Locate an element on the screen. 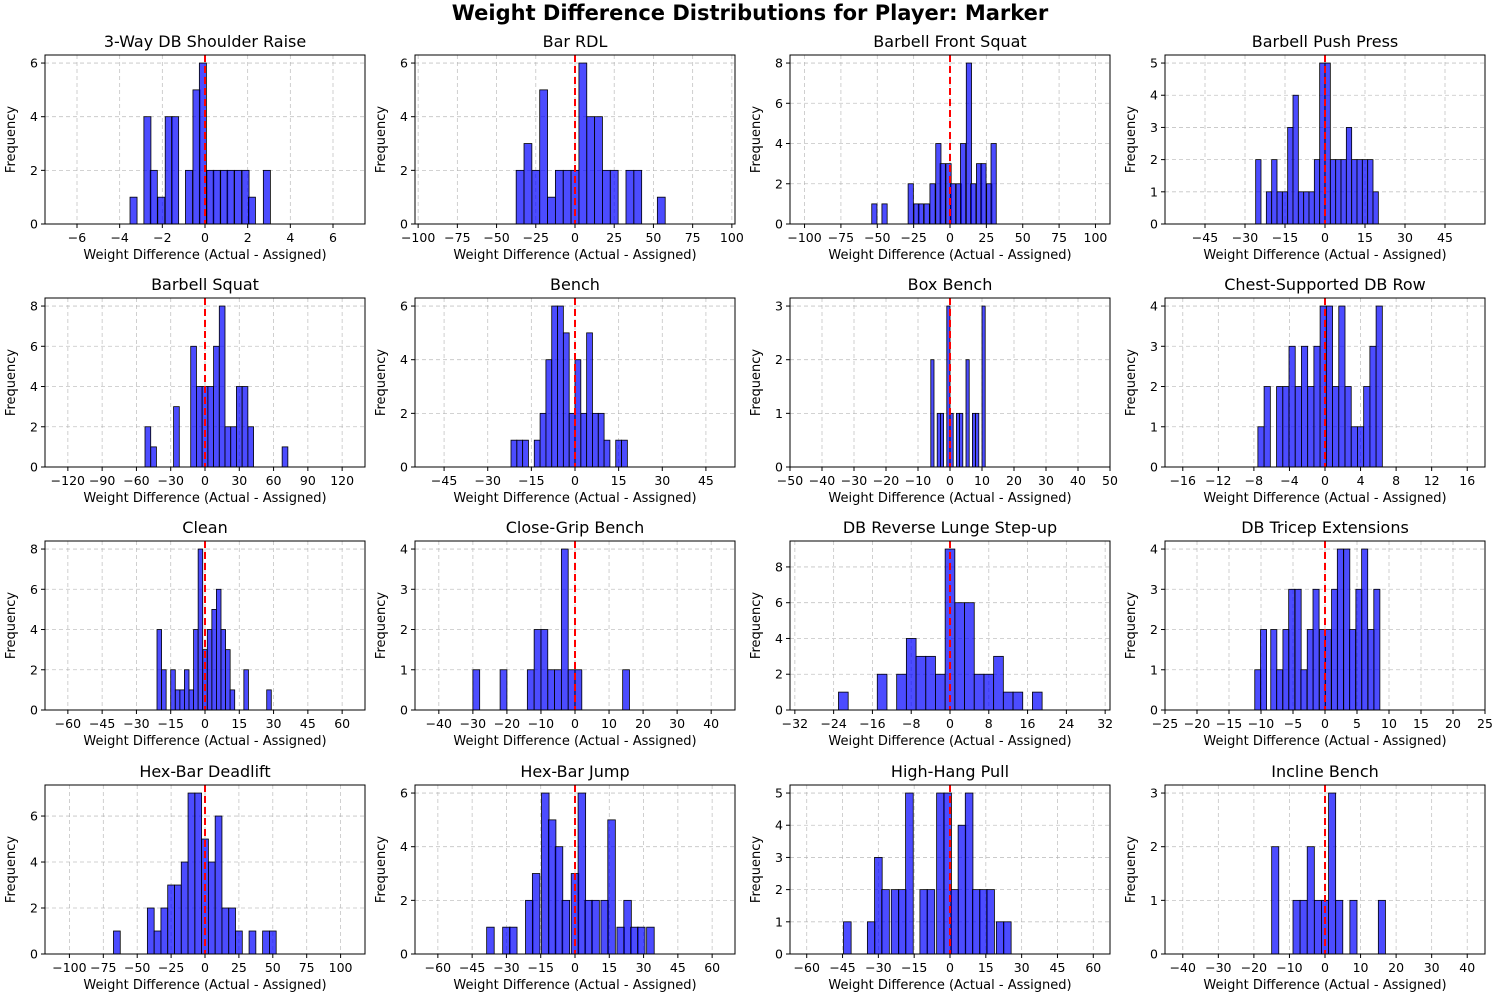  x-tick-label: −75 is located at coordinates (841, 237).